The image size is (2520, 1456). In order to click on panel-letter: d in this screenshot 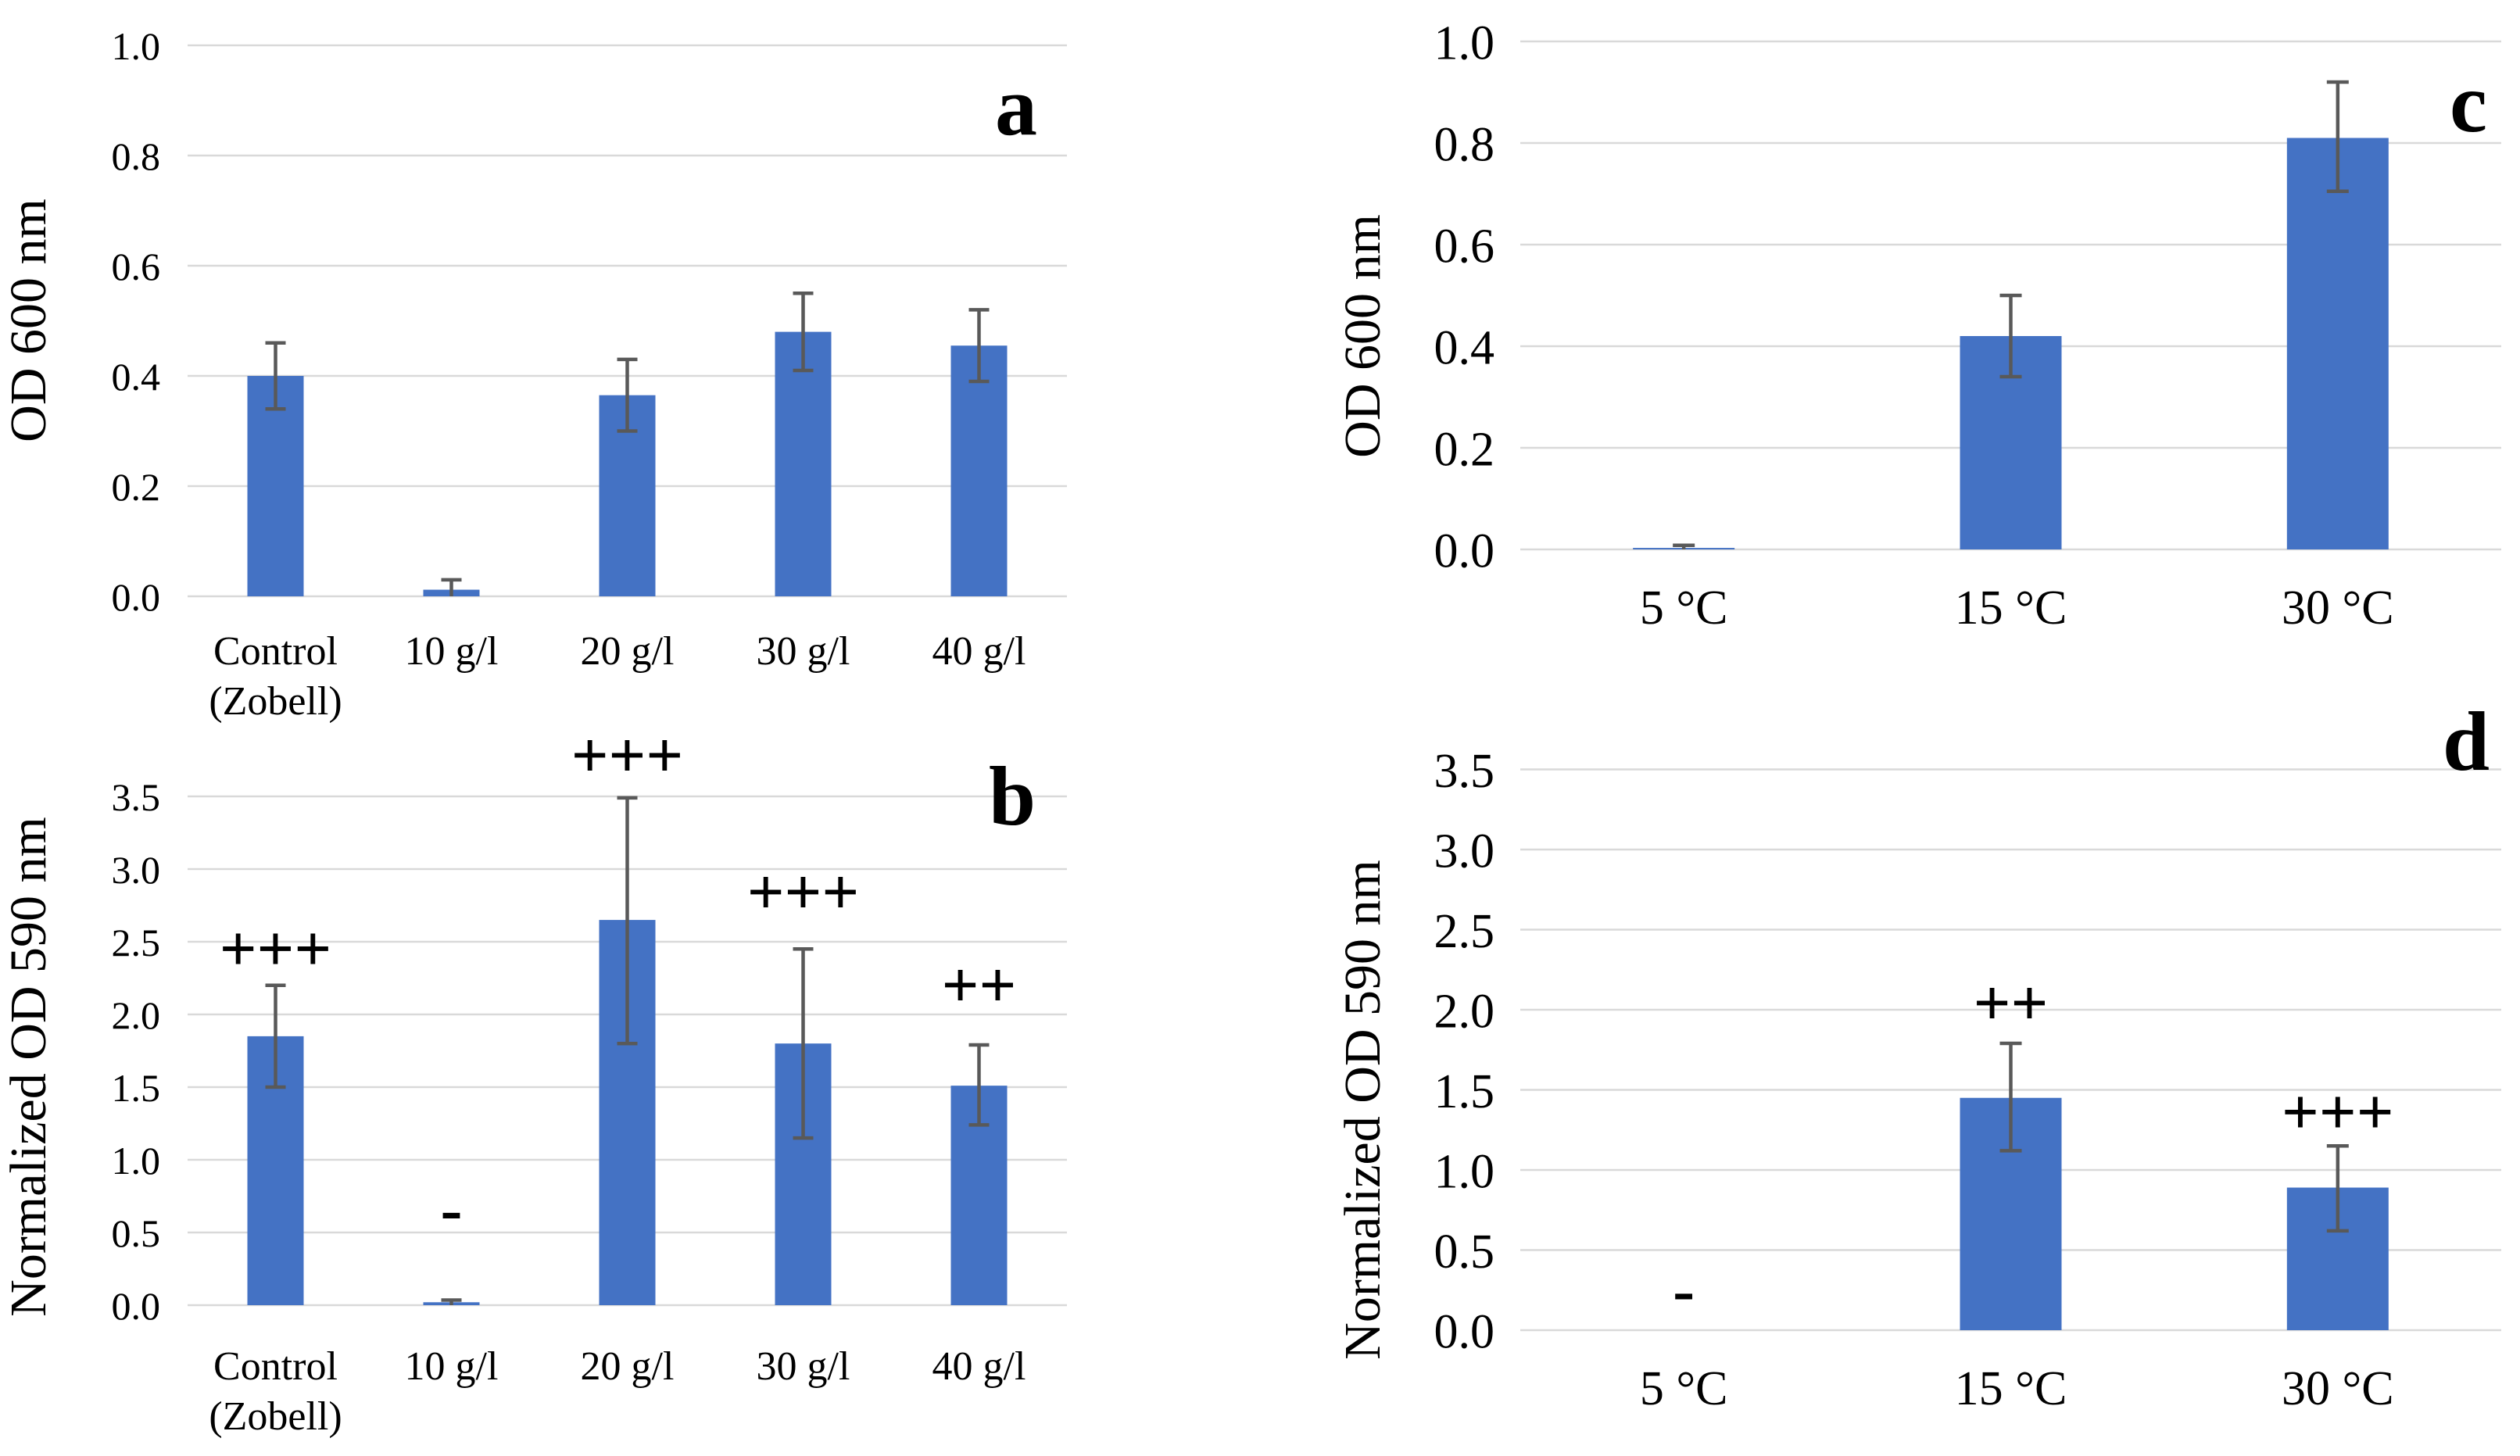, I will do `click(2466, 742)`.